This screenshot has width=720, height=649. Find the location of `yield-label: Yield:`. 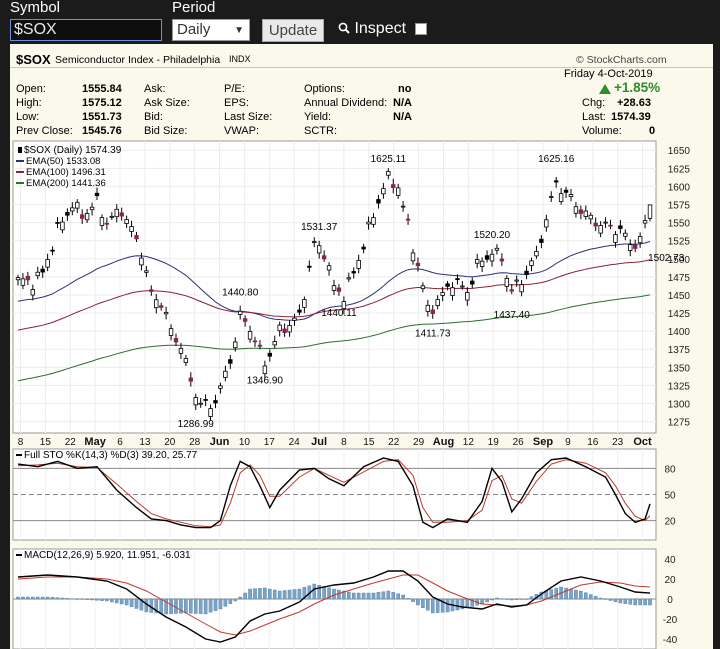

yield-label: Yield: is located at coordinates (318, 117).